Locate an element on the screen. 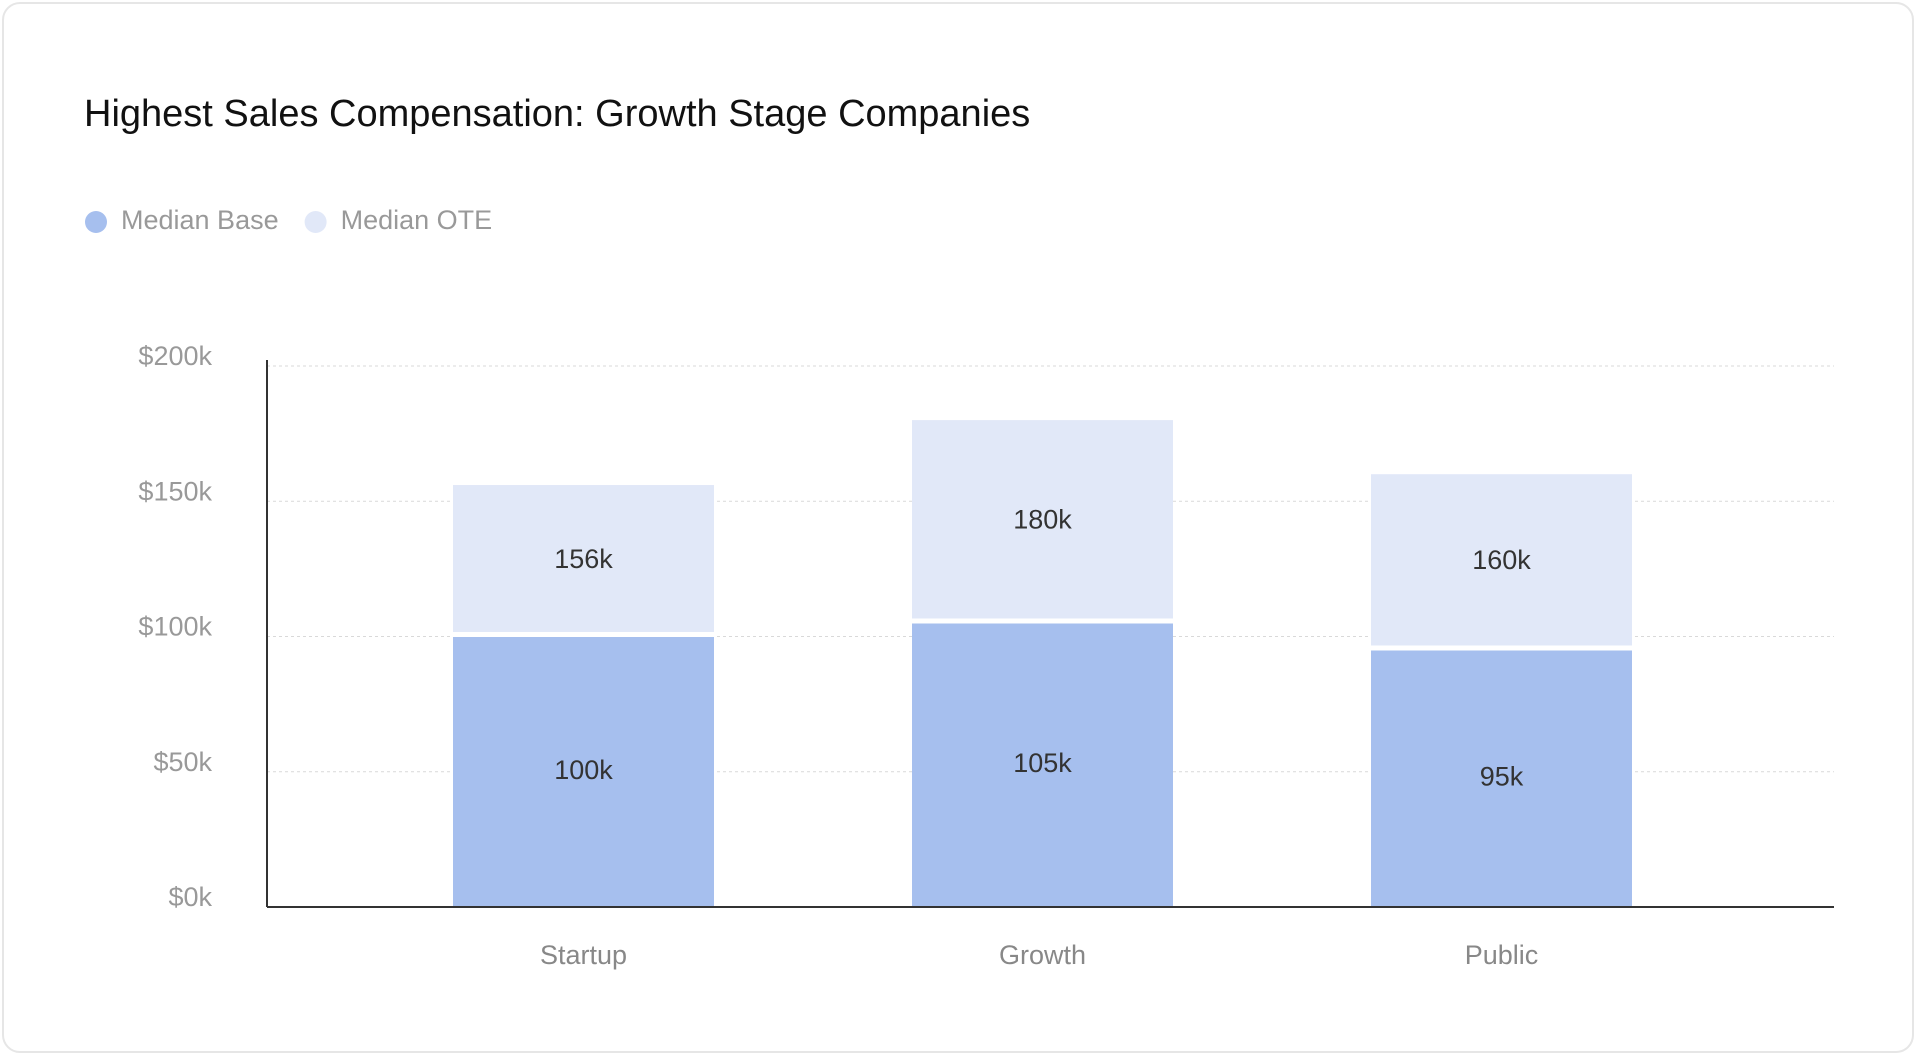 The image size is (1920, 1059). value-label: 180k is located at coordinates (1042, 520).